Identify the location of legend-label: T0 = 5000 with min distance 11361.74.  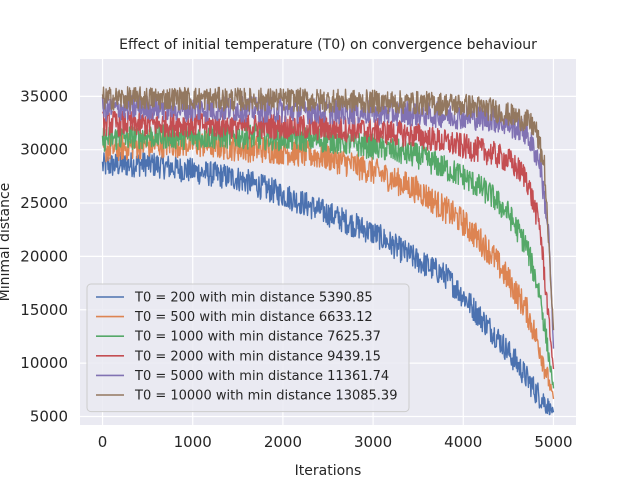
(261, 376).